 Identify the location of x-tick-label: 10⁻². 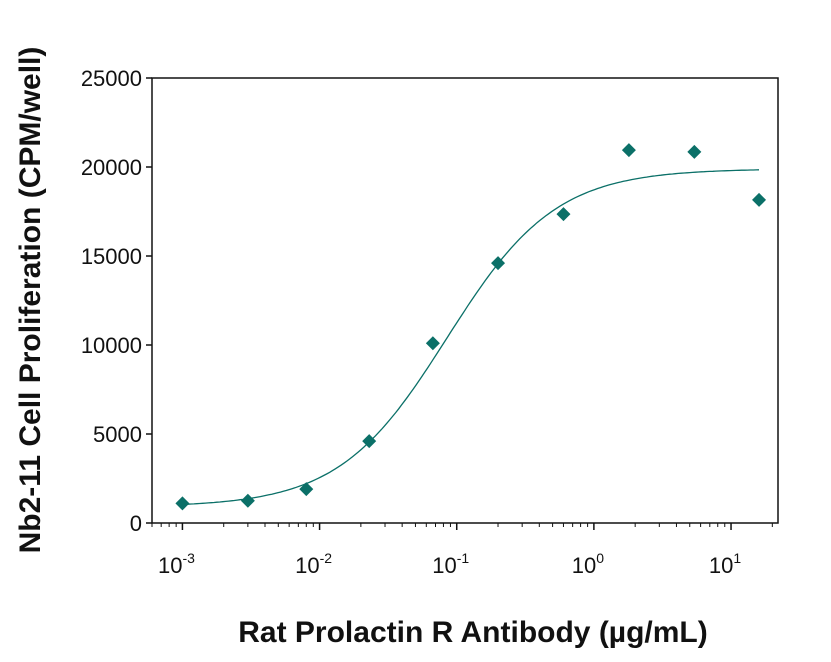
(313, 564).